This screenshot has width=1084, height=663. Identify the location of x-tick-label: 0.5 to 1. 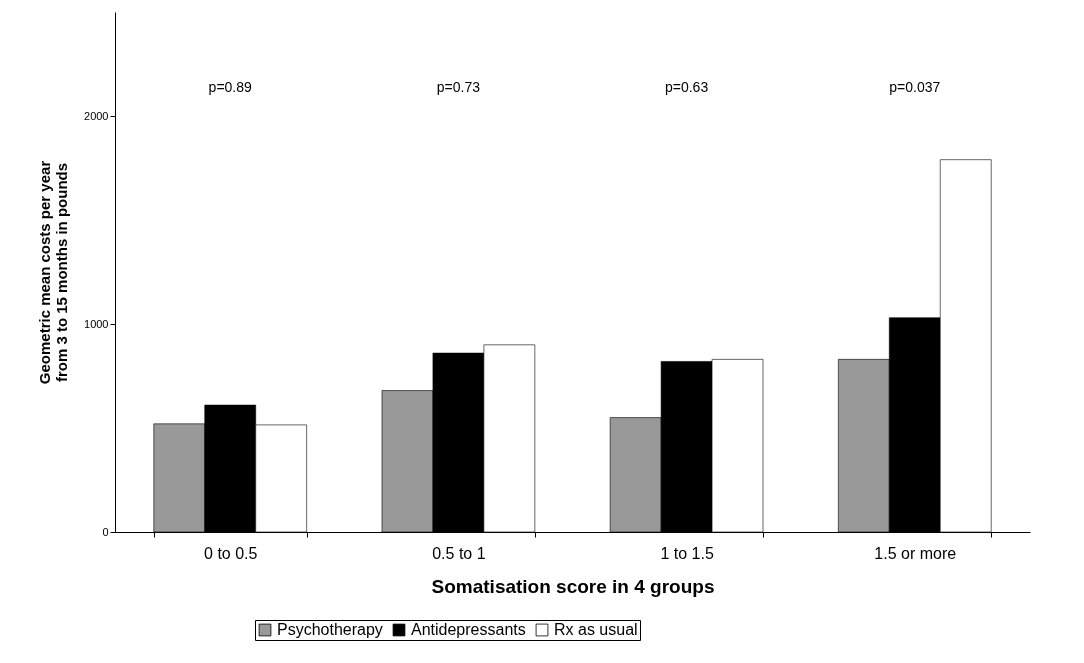
(459, 553).